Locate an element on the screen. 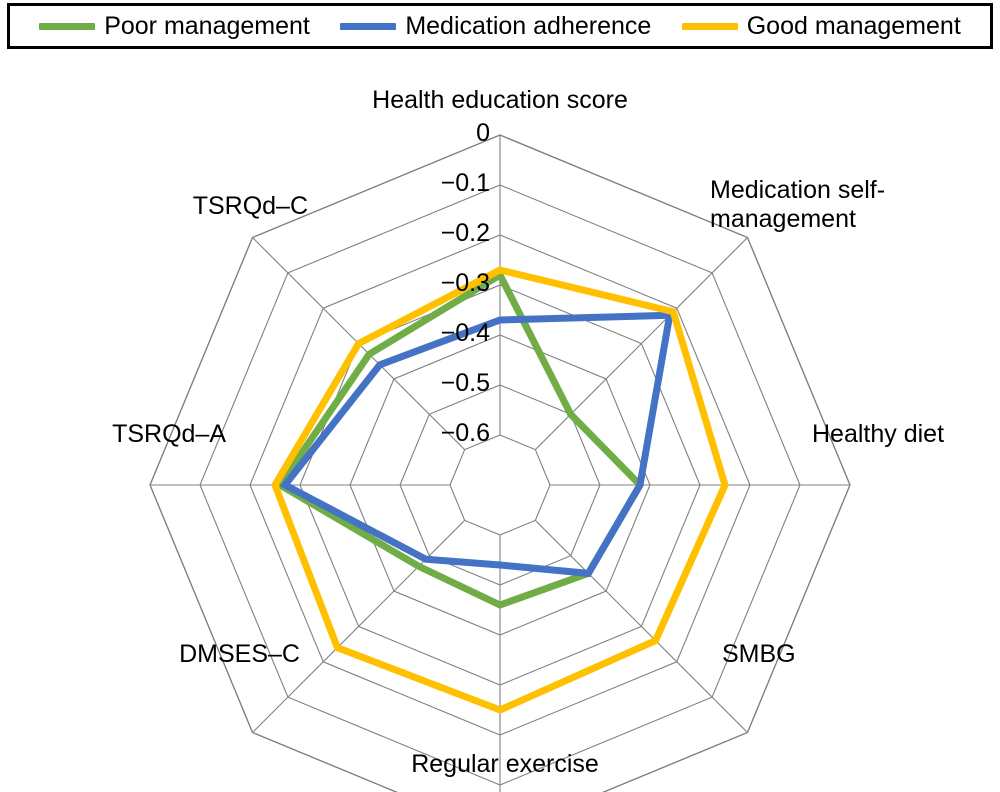  axis-label-tsrqd-a: TSRQd–A is located at coordinates (169, 434).